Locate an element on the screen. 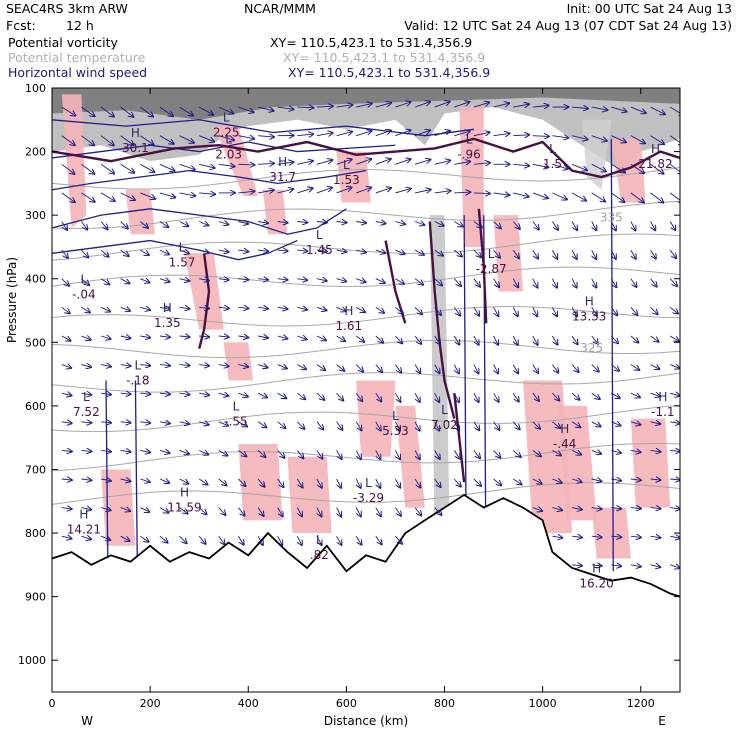 The width and height of the screenshot is (740, 740). pv-extremum-type-3: H is located at coordinates (282, 162).